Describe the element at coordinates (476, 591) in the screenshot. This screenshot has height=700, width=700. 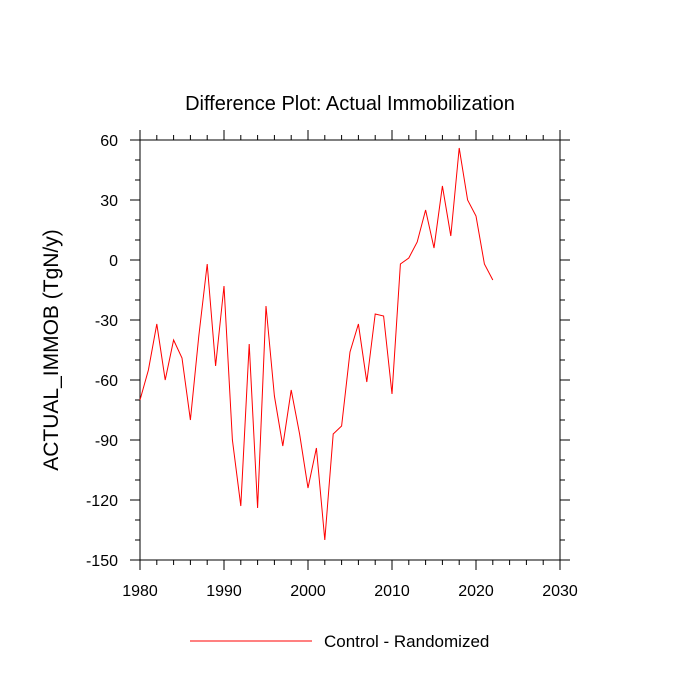
I see `x-tick-label: 2020` at that location.